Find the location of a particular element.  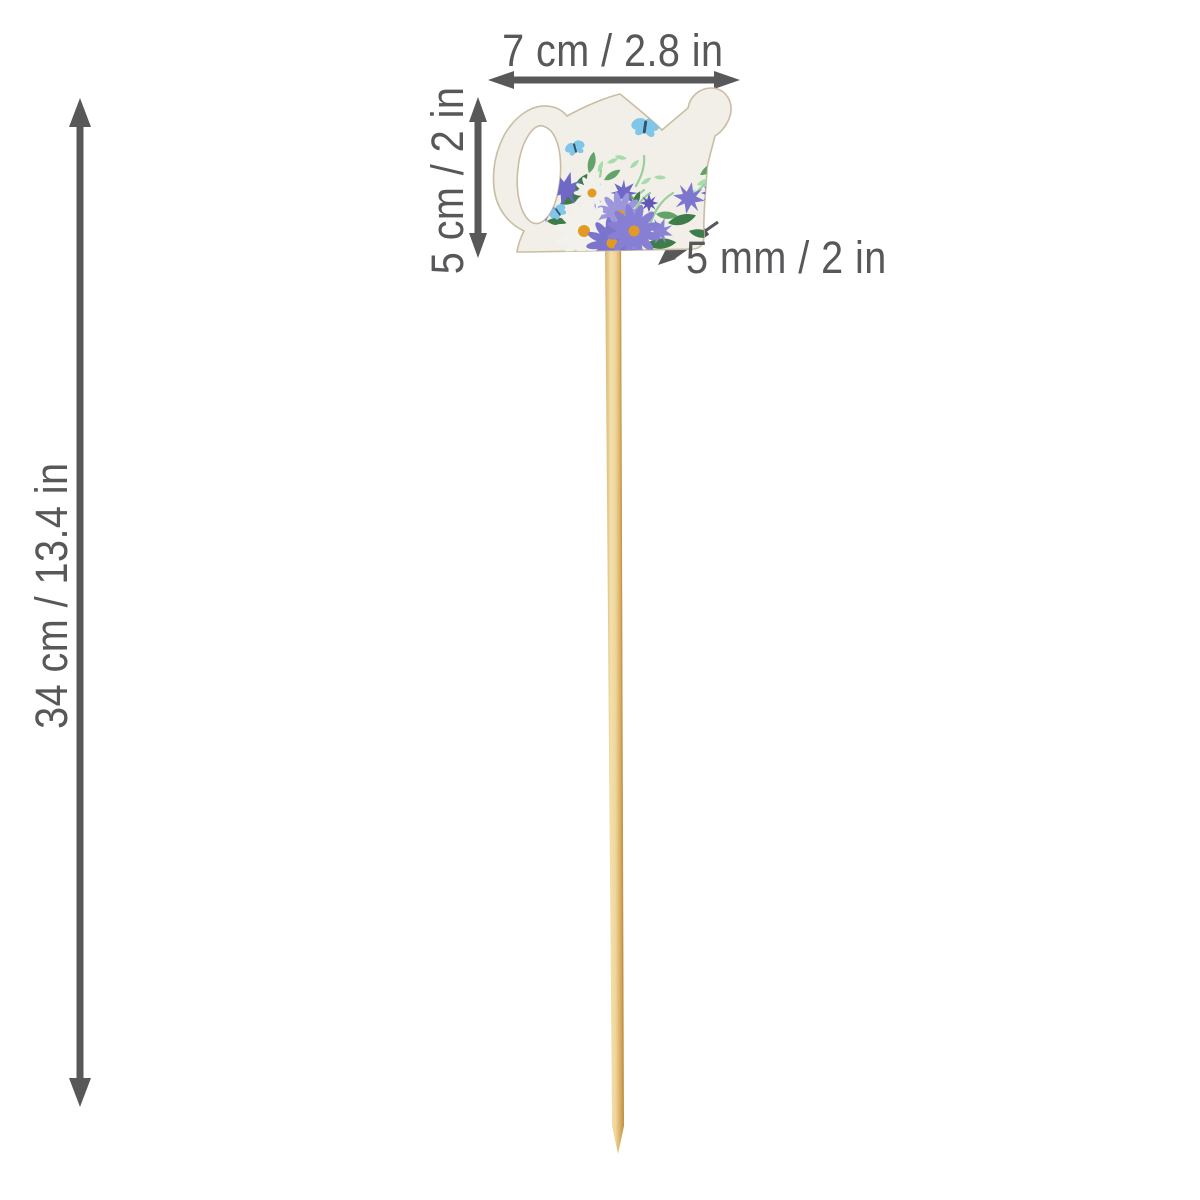

watering-can-graphic is located at coordinates (612, 170).